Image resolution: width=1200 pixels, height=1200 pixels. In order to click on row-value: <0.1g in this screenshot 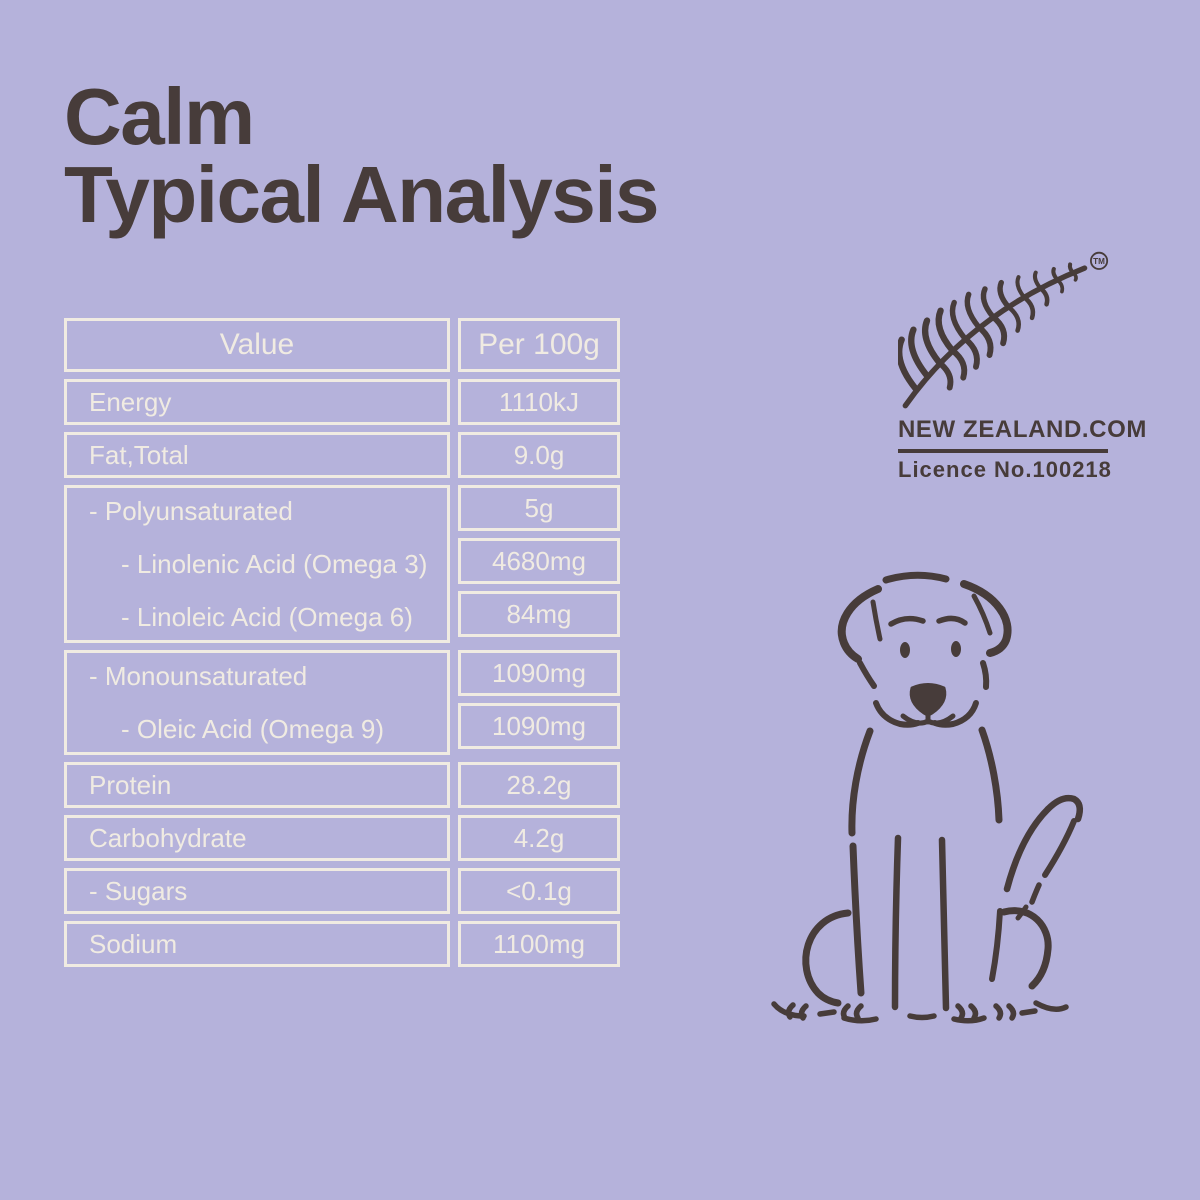, I will do `click(539, 891)`.